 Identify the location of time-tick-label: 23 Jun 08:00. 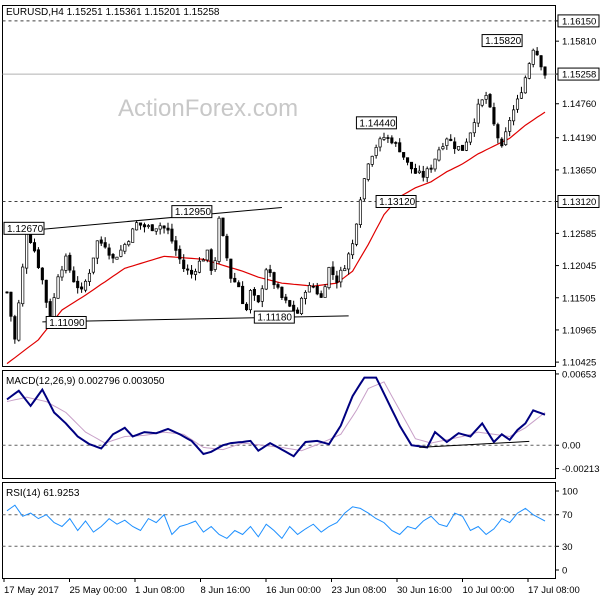
(359, 590).